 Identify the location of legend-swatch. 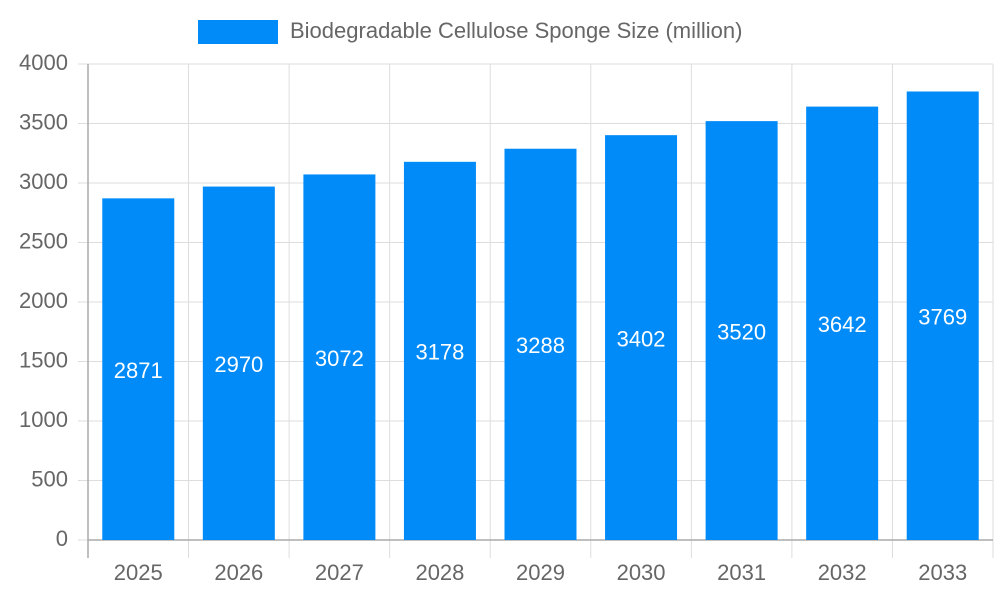
(238, 32).